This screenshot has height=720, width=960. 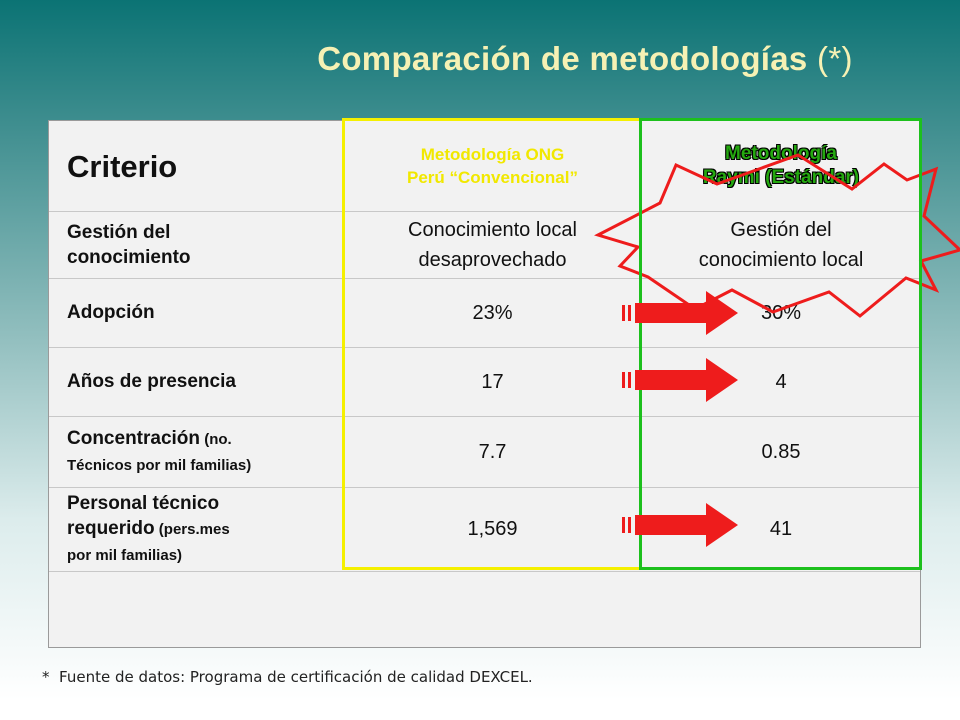 I want to click on ong-cell: 23%, so click(x=492, y=312).